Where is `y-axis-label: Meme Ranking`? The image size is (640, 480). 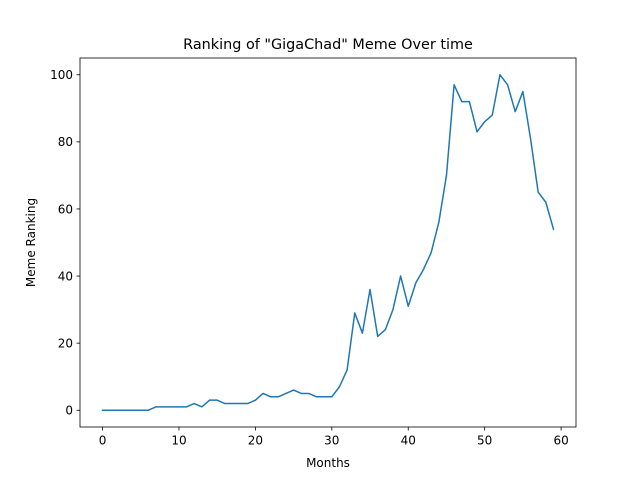
y-axis-label: Meme Ranking is located at coordinates (31, 242).